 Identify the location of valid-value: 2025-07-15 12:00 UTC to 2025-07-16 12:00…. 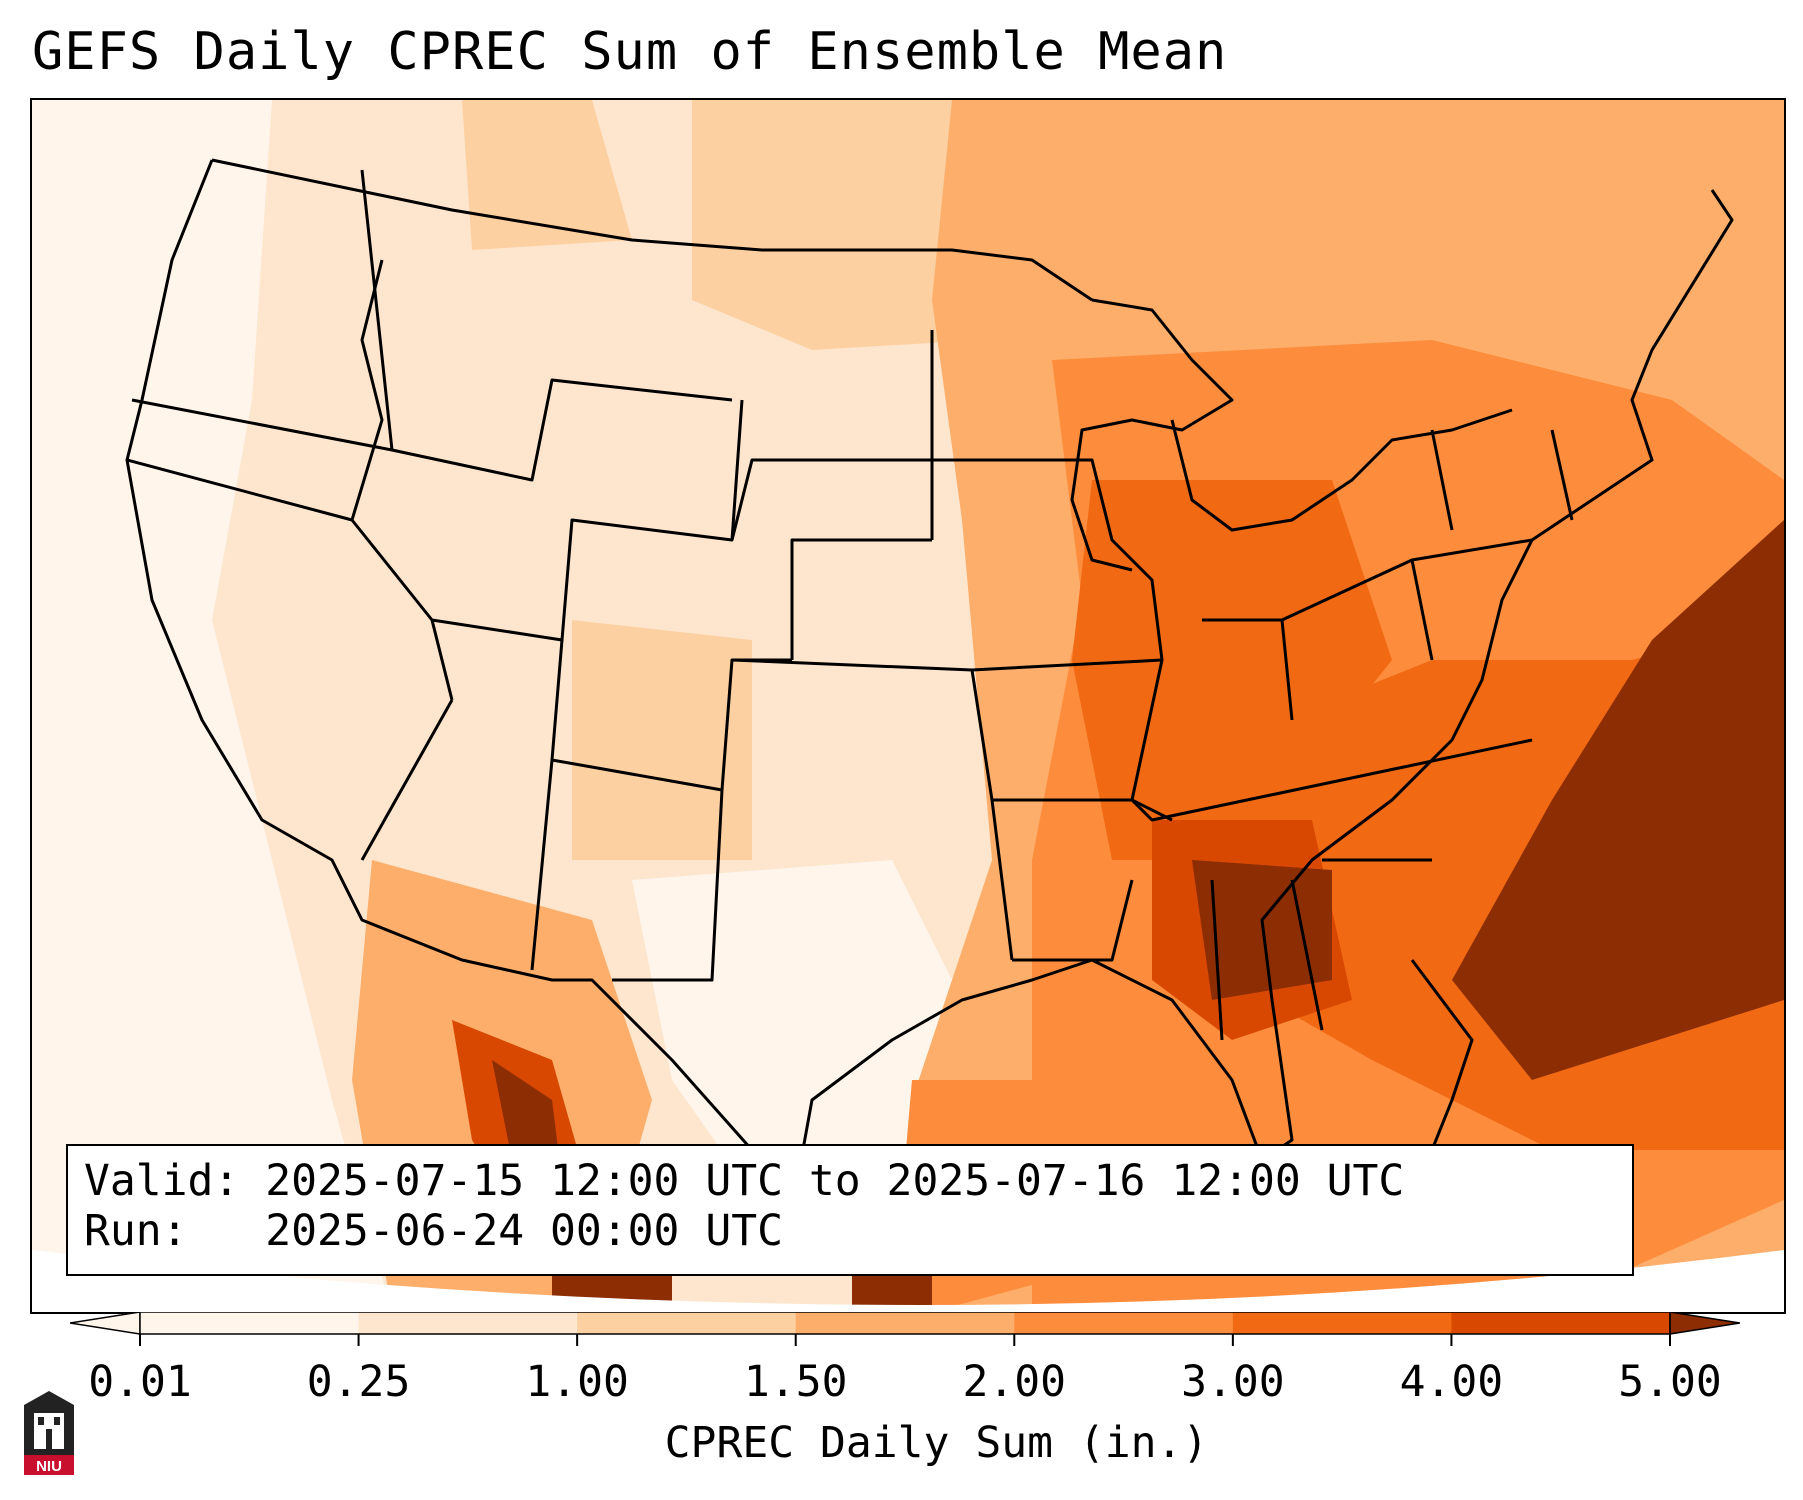
(835, 1181).